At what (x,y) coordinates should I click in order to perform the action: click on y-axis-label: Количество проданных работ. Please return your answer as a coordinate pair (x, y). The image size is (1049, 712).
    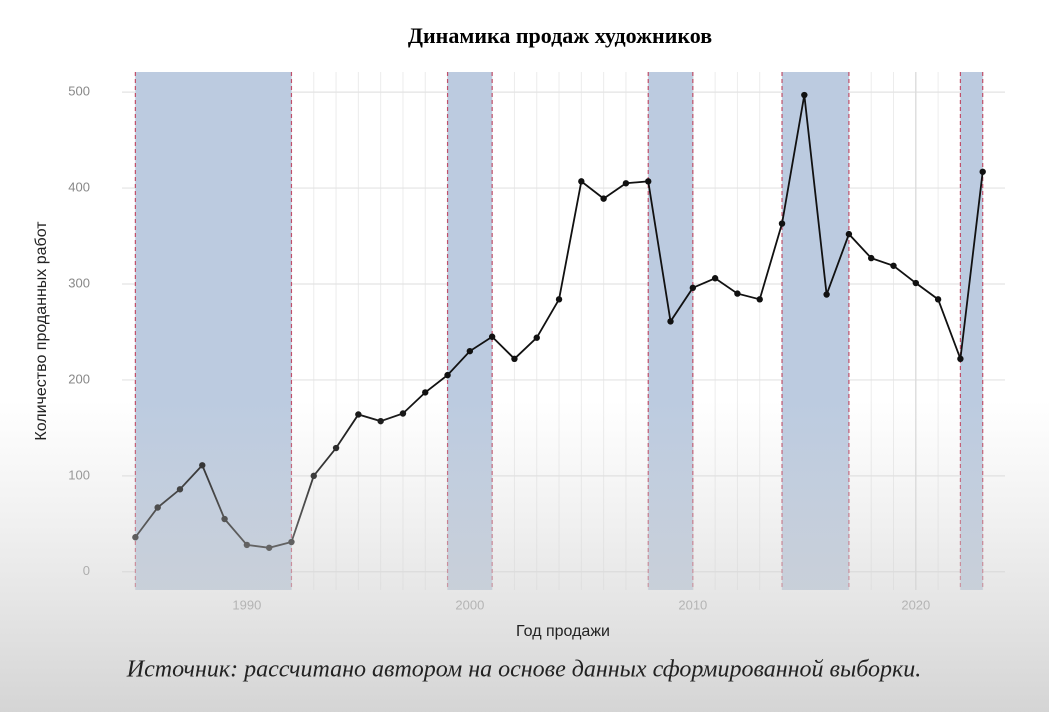
    Looking at the image, I should click on (41, 331).